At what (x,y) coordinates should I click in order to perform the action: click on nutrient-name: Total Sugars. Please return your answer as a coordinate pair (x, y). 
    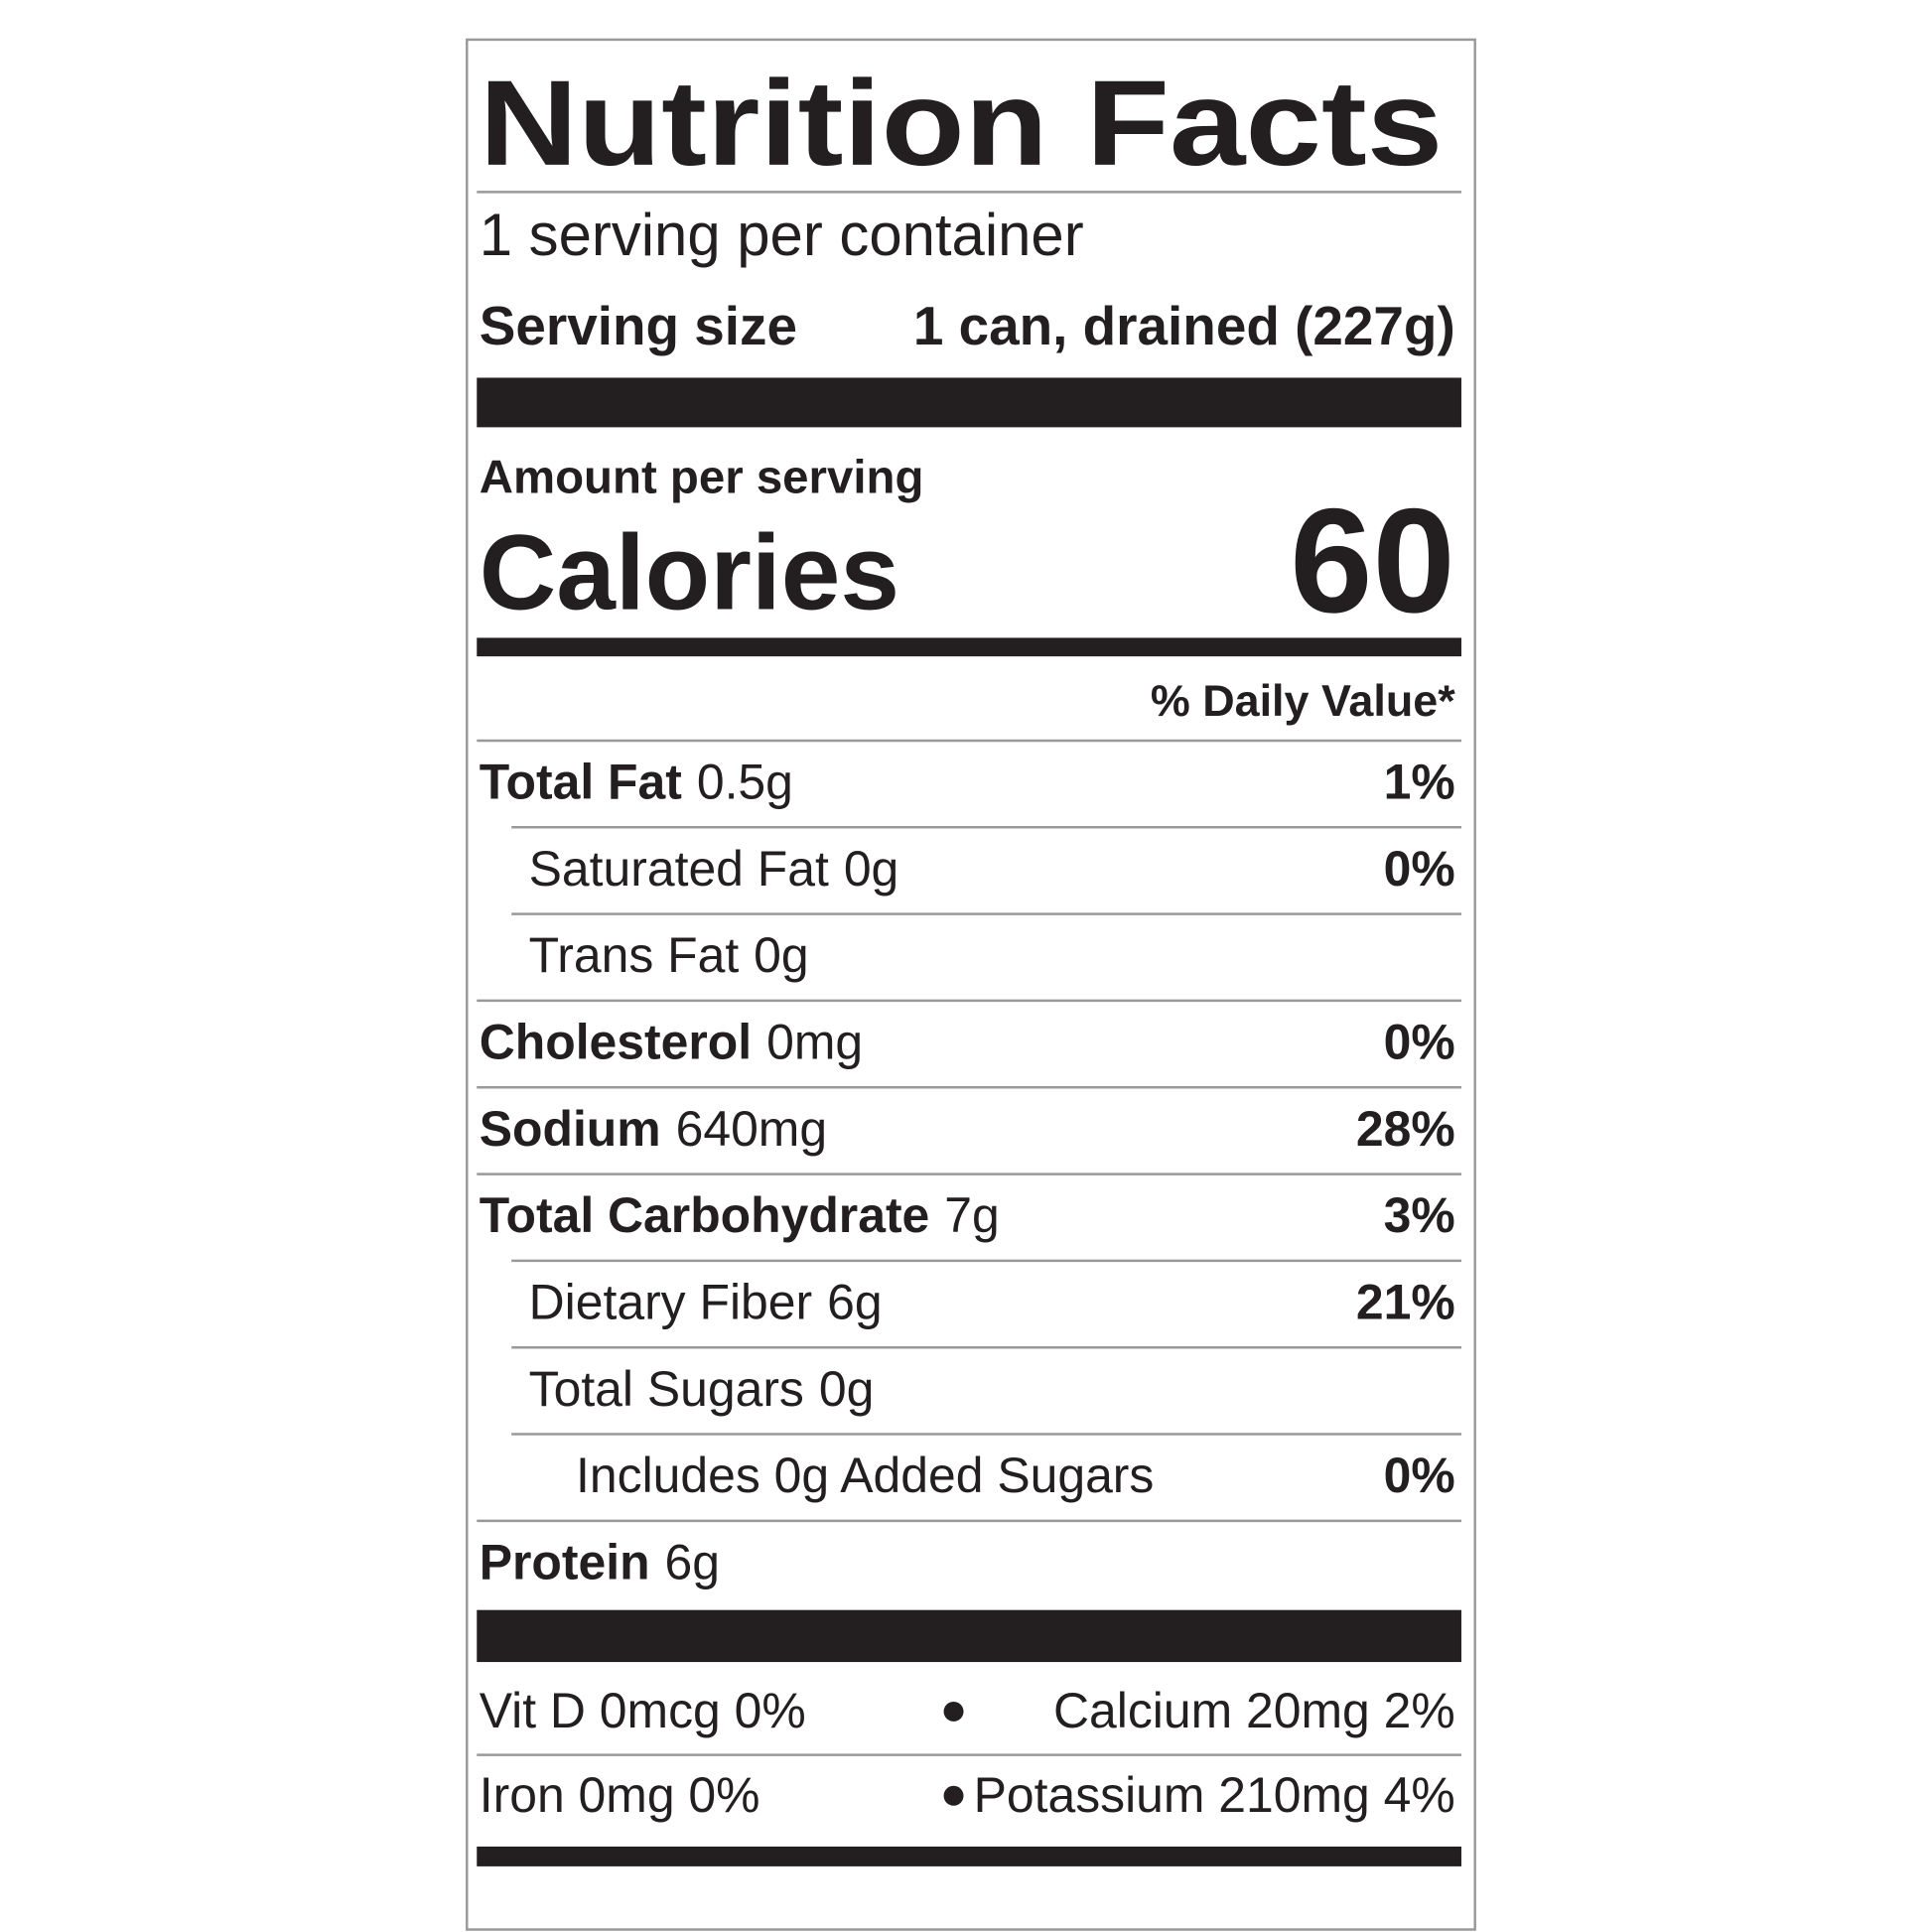
    Looking at the image, I should click on (666, 1389).